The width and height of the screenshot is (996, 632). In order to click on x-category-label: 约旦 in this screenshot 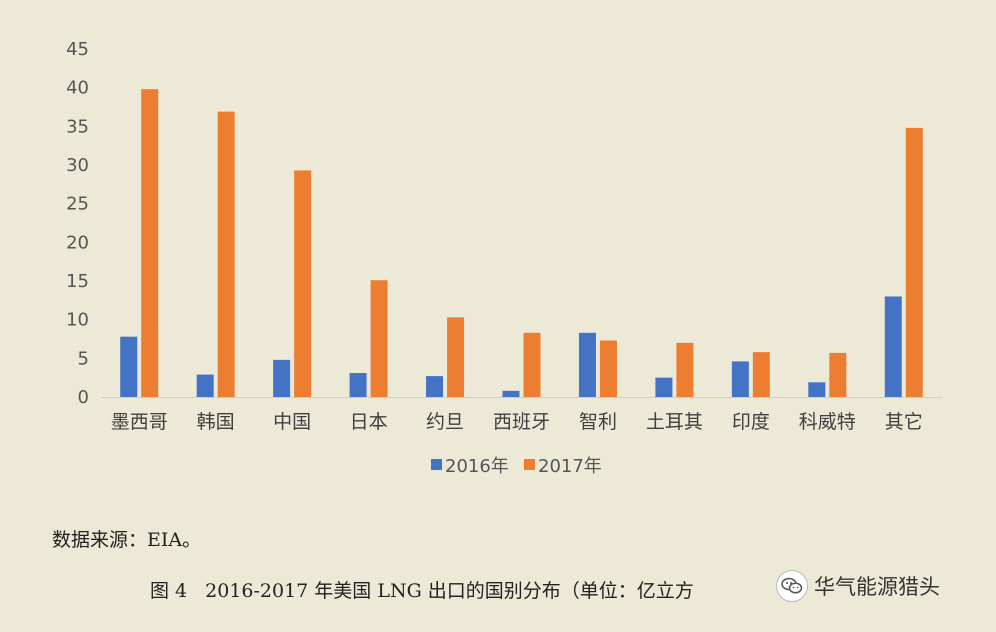, I will do `click(445, 422)`.